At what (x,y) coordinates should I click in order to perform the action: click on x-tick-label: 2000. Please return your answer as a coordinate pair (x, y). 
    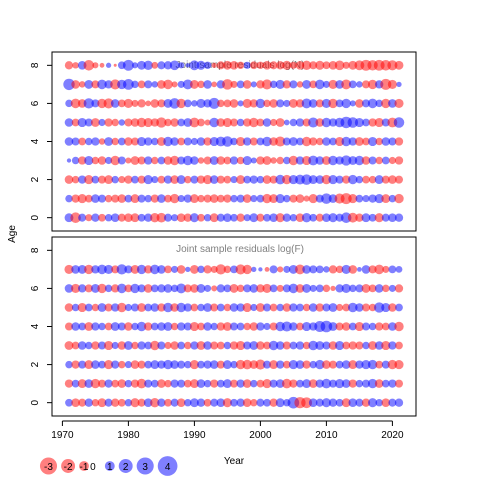
    Looking at the image, I should click on (260, 435).